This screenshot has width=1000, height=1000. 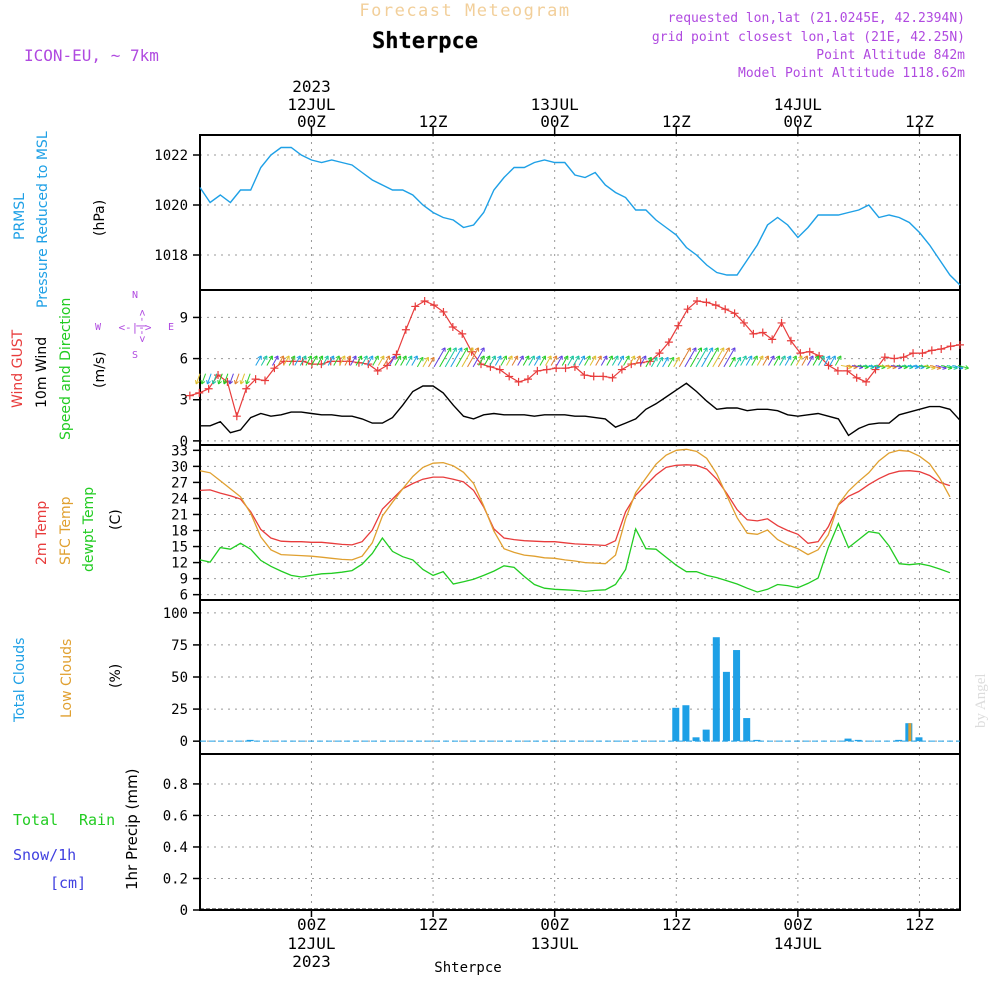 What do you see at coordinates (580, 409) in the screenshot?
I see `wind10m-line` at bounding box center [580, 409].